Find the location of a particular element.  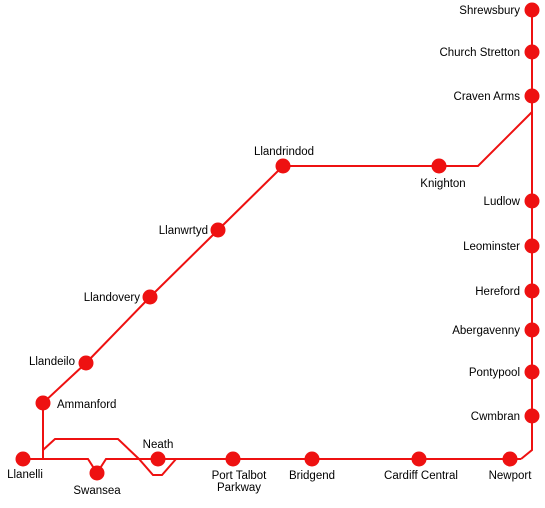

station-label-llanwrtyd: Llanwrtyd is located at coordinates (183, 231).